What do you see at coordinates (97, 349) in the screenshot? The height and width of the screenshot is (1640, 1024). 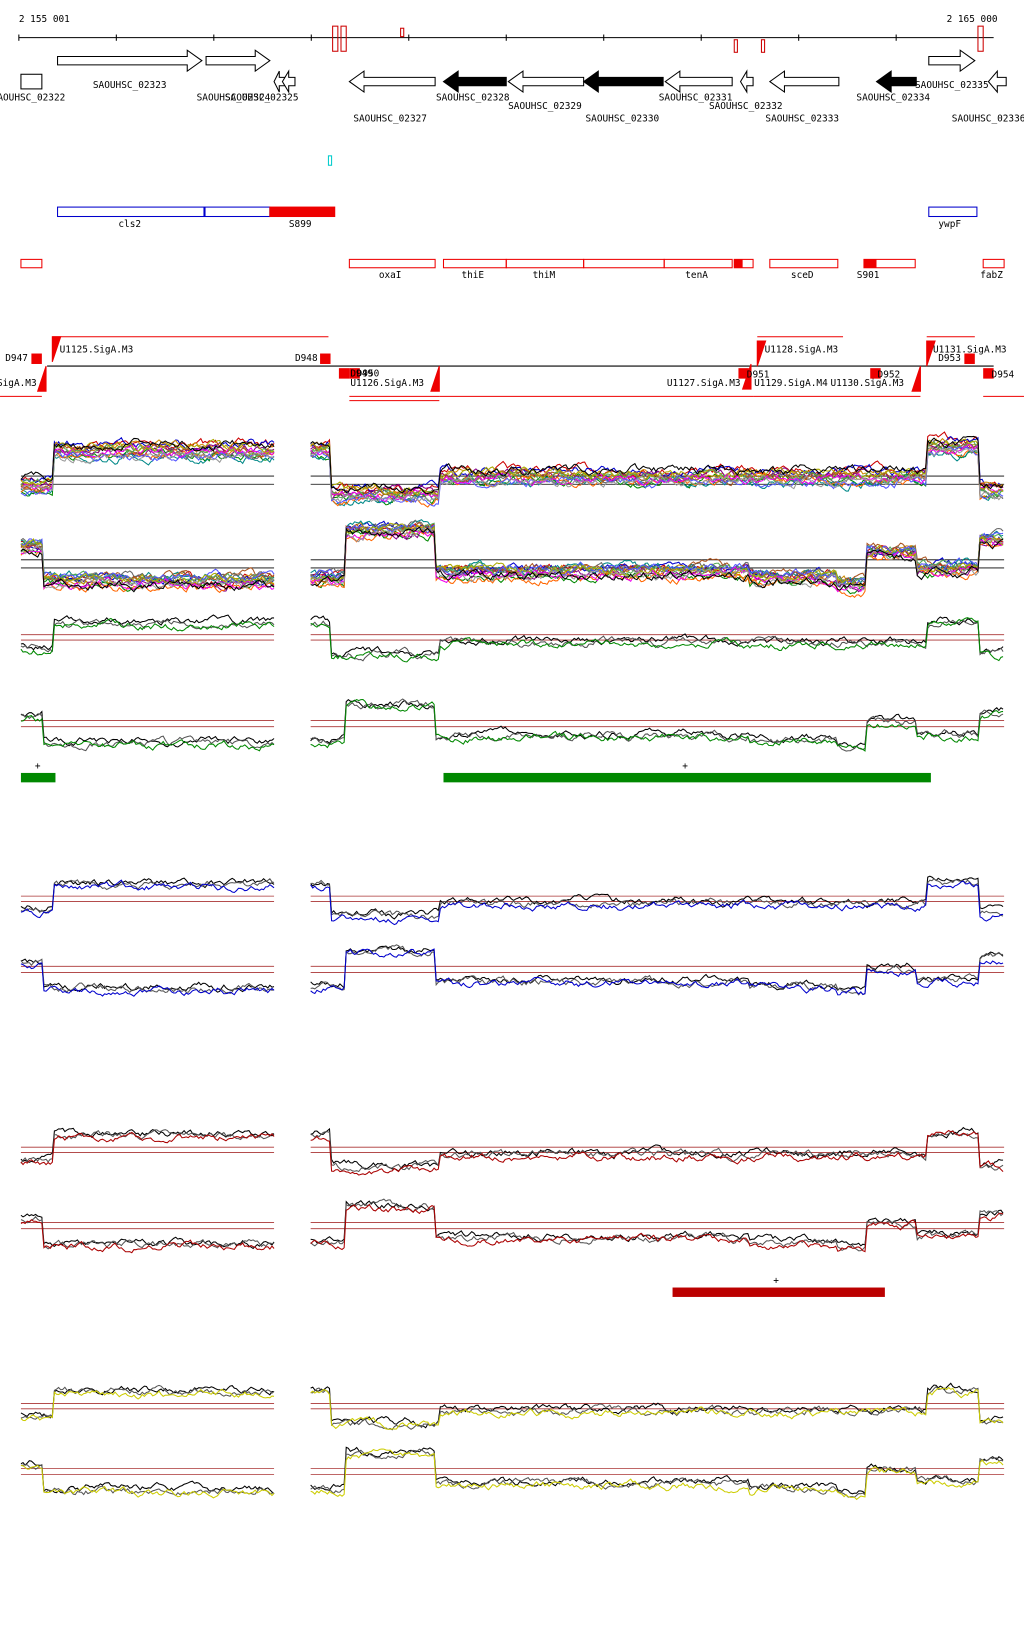 I see `promoter-label: U1125.SigA.M3` at bounding box center [97, 349].